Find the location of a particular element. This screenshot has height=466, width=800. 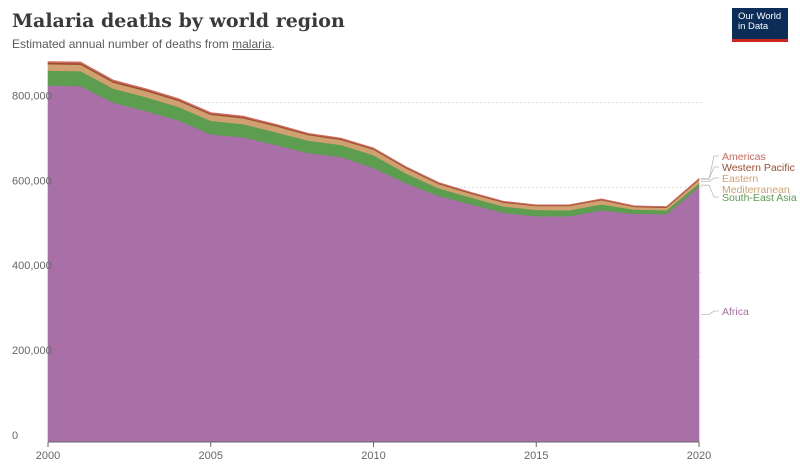

logo-line-2: in Data is located at coordinates (753, 26).